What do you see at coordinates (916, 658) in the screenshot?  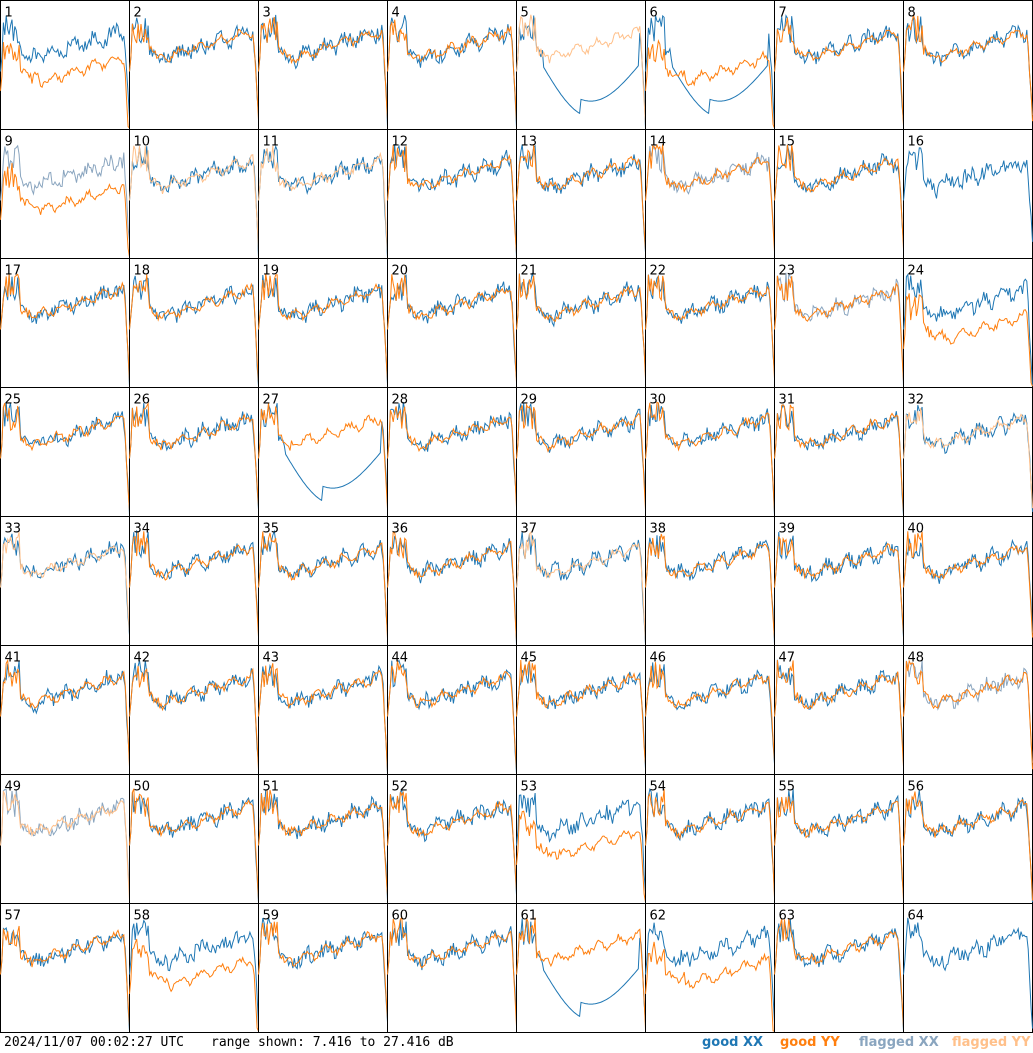 I see `panel-label: 48` at bounding box center [916, 658].